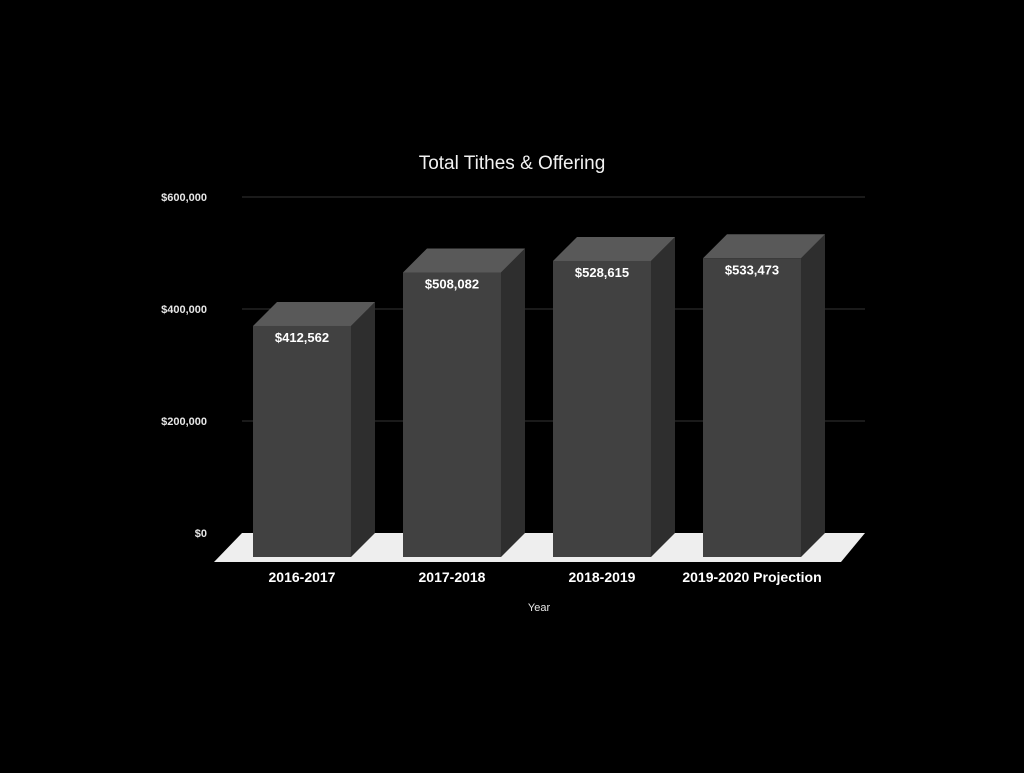 The image size is (1024, 773). Describe the element at coordinates (751, 577) in the screenshot. I see `x-tick-label: 2019-2020 Projection` at that location.